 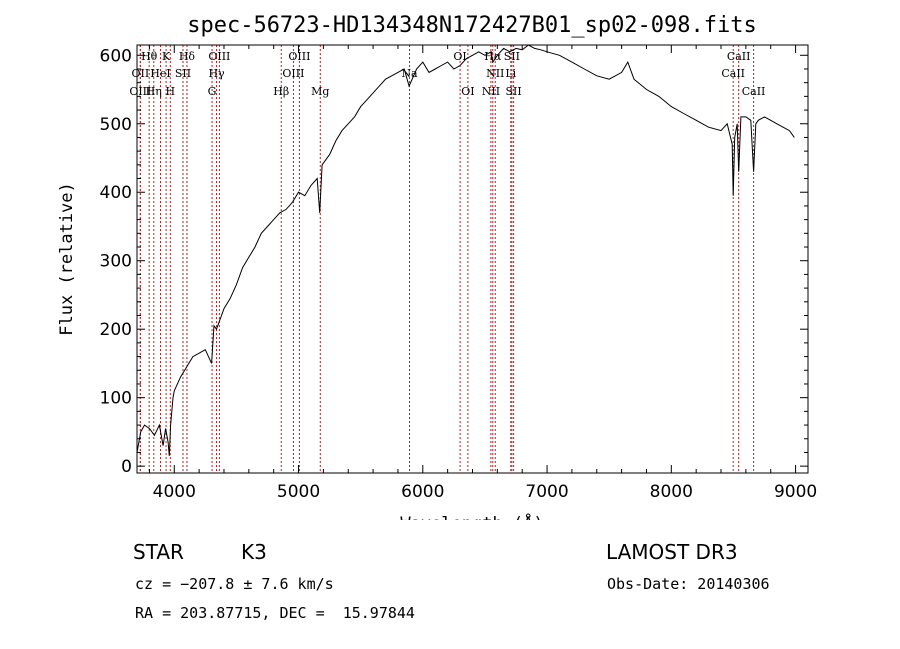 I want to click on y-tick-label: 600, so click(x=116, y=56).